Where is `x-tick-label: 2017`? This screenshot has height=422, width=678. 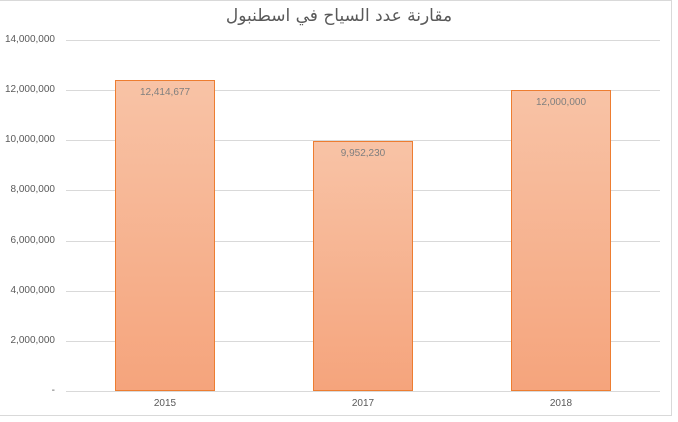
x-tick-label: 2017 is located at coordinates (363, 403).